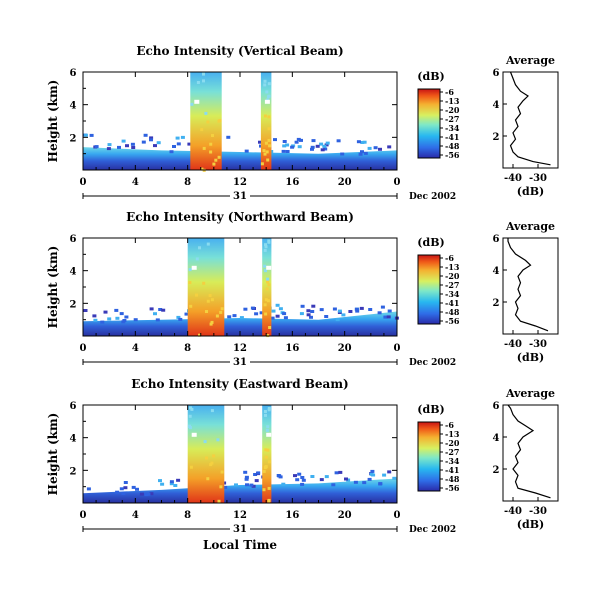 The height and width of the screenshot is (598, 610). Describe the element at coordinates (452, 312) in the screenshot. I see `colorbar-tick-label: -48` at that location.